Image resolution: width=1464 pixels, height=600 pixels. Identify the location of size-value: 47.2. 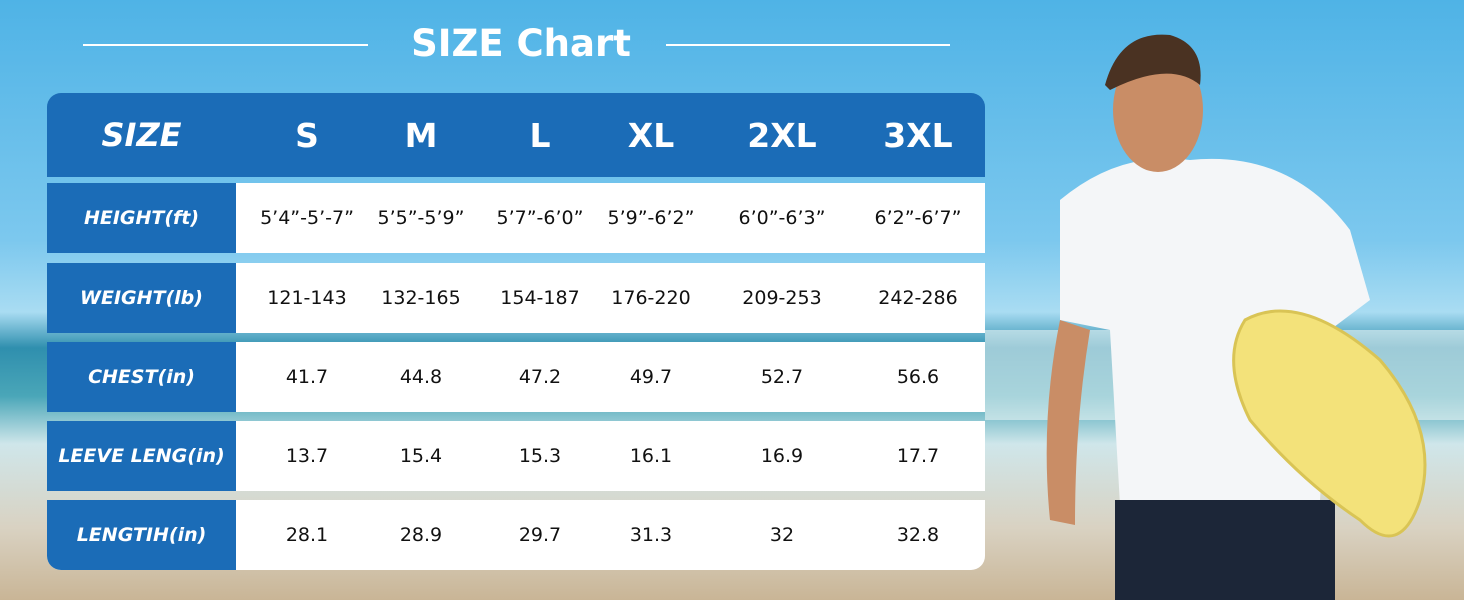
(540, 377).